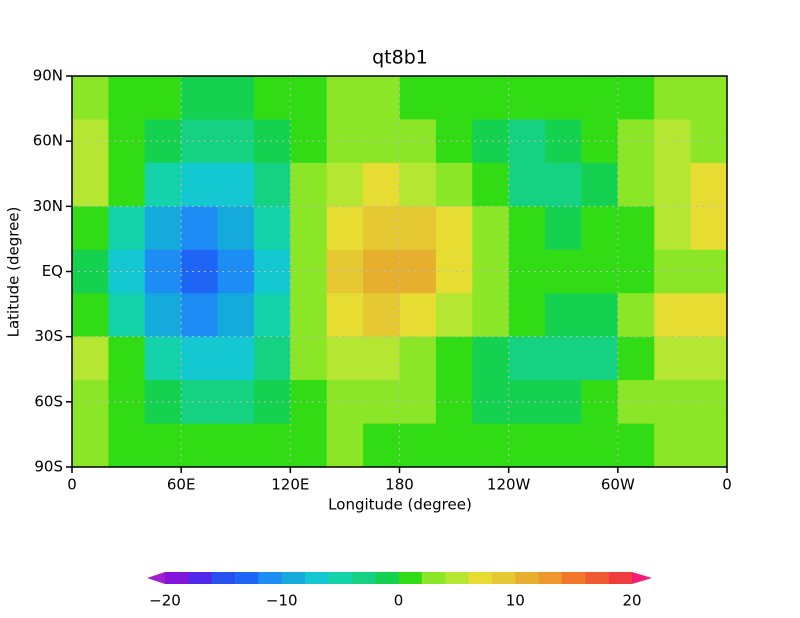 The width and height of the screenshot is (800, 618). Describe the element at coordinates (48, 141) in the screenshot. I see `y-tick-label: 60N` at that location.